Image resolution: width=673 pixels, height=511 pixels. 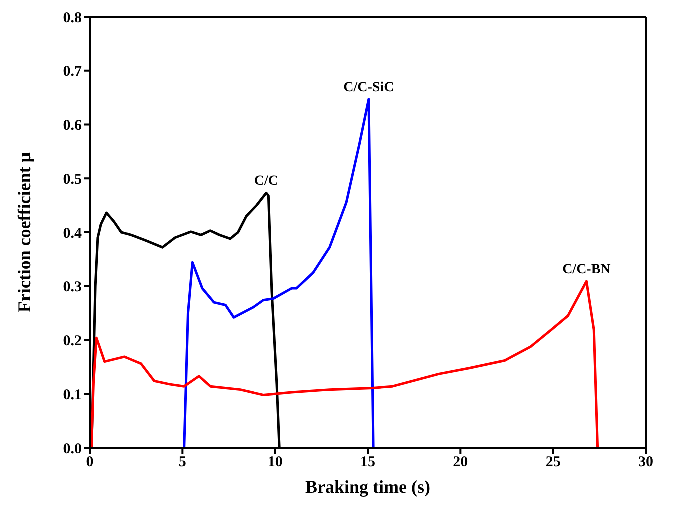 What do you see at coordinates (586, 270) in the screenshot?
I see `annotation: C/C-BN` at bounding box center [586, 270].